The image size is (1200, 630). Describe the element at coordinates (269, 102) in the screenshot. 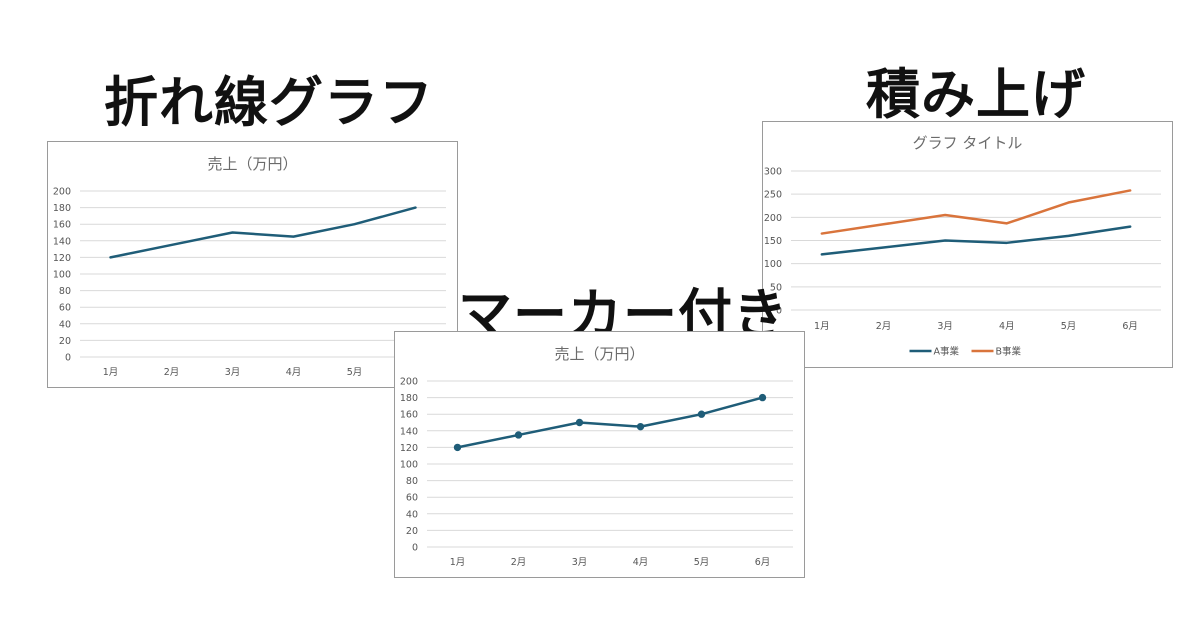

I see `heading-line-chart: 折れ線グラフ` at that location.